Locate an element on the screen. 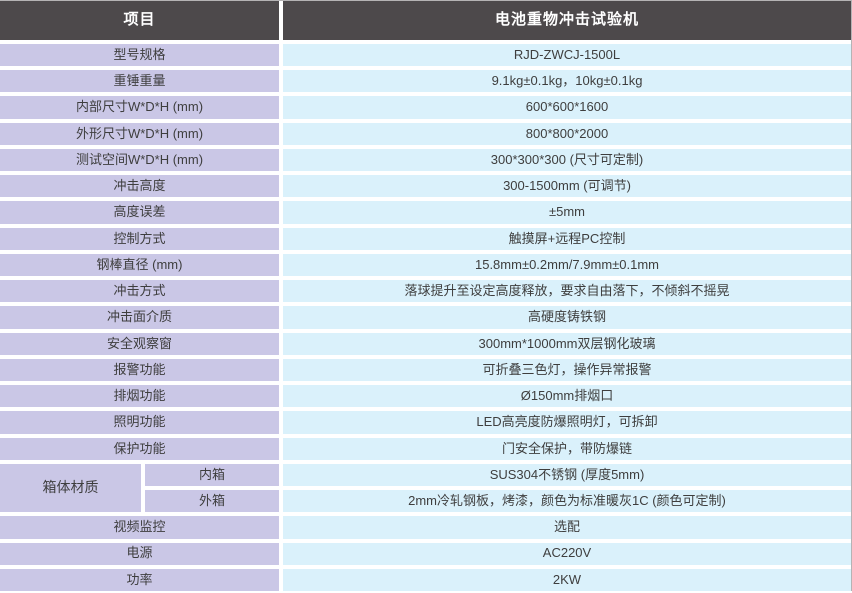 The image size is (852, 593). spec-label-control-mode: 控制方式 is located at coordinates (139, 238).